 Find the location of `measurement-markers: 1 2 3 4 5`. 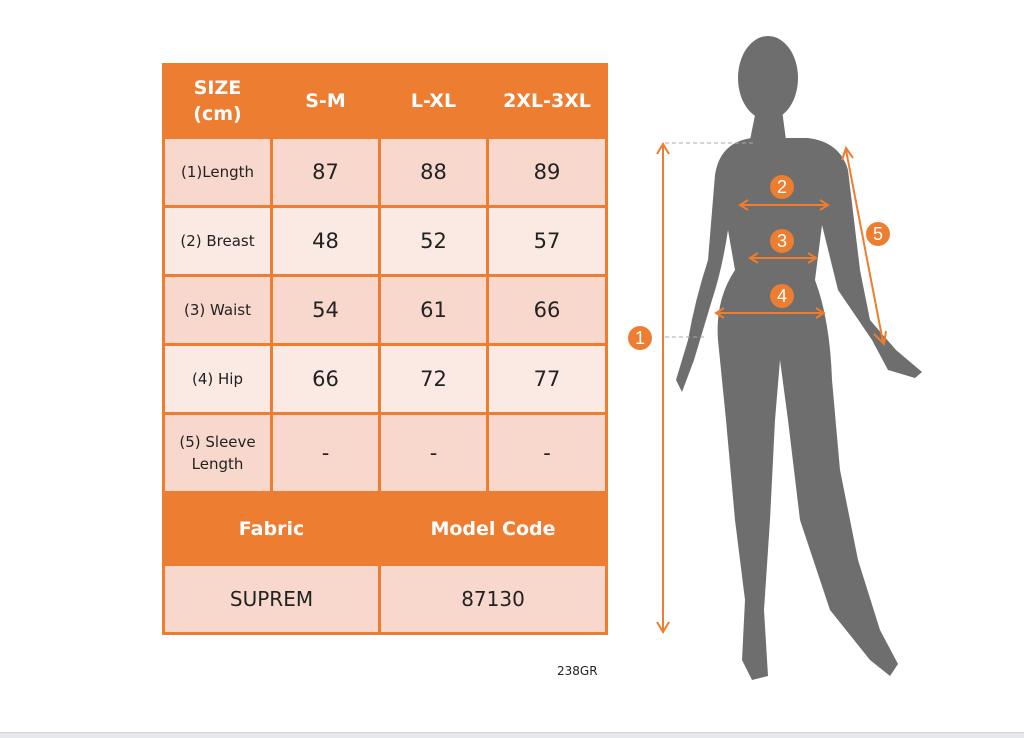

measurement-markers: 1 2 3 4 5 is located at coordinates (759, 262).